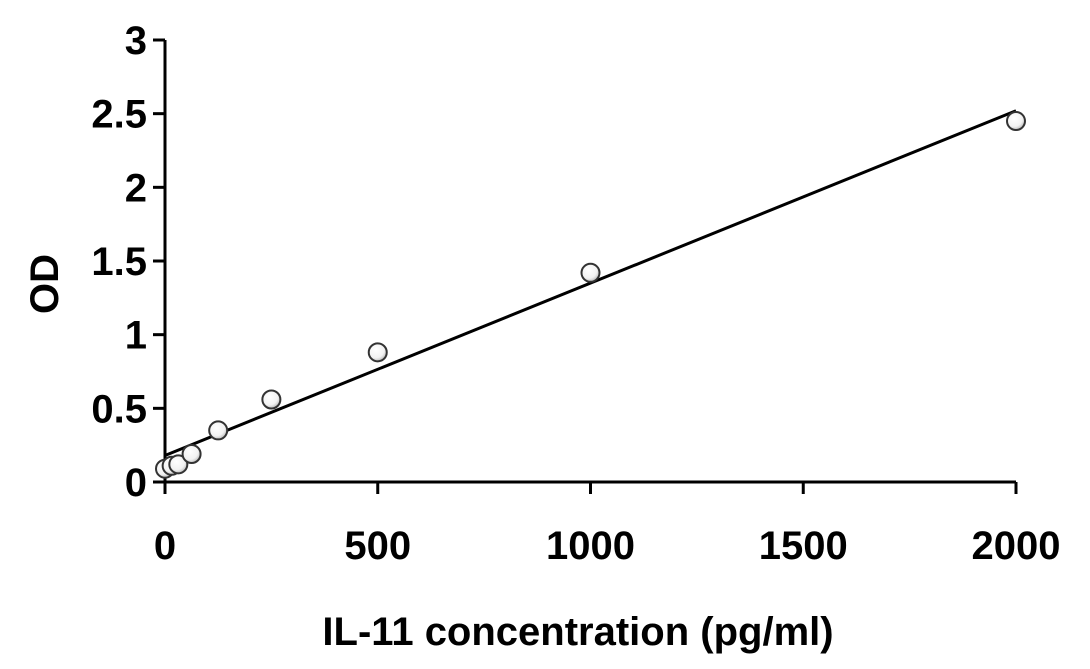 Image resolution: width=1090 pixels, height=669 pixels. I want to click on x-axis-label: IL-11 concentration (pg/ml), so click(577, 632).